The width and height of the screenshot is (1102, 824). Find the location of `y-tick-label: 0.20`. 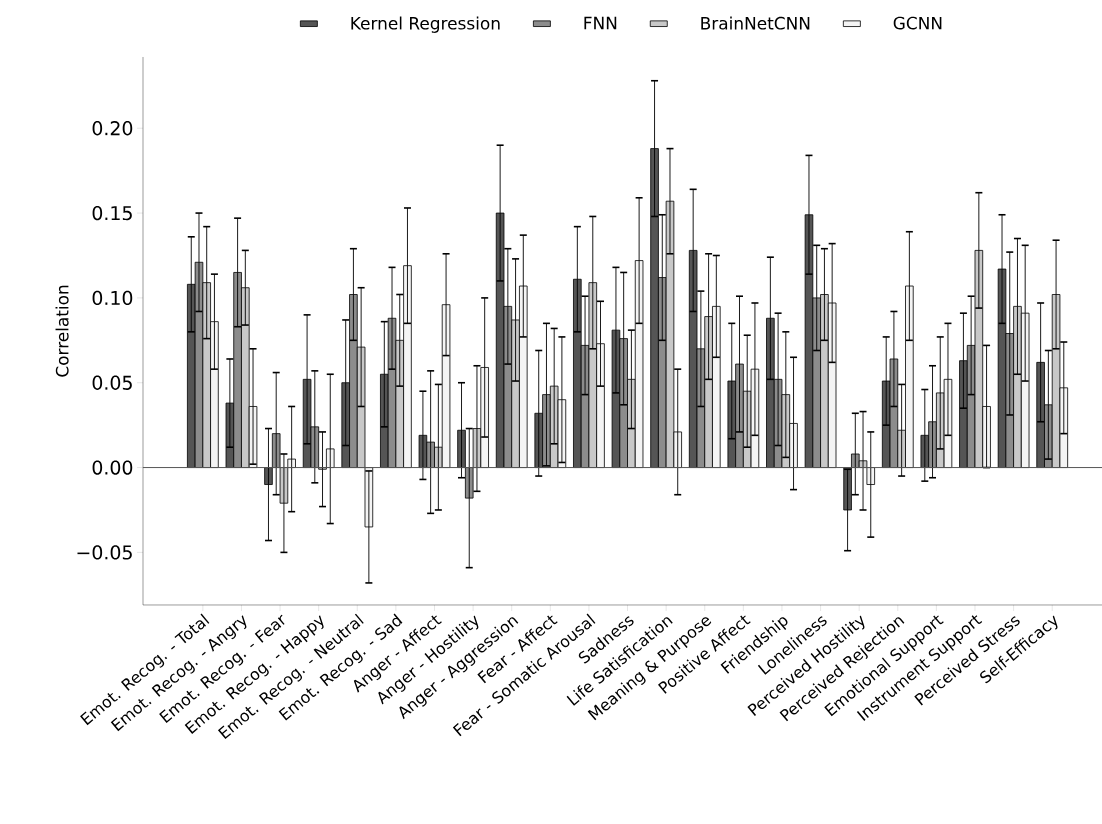

y-tick-label: 0.20 is located at coordinates (112, 128).